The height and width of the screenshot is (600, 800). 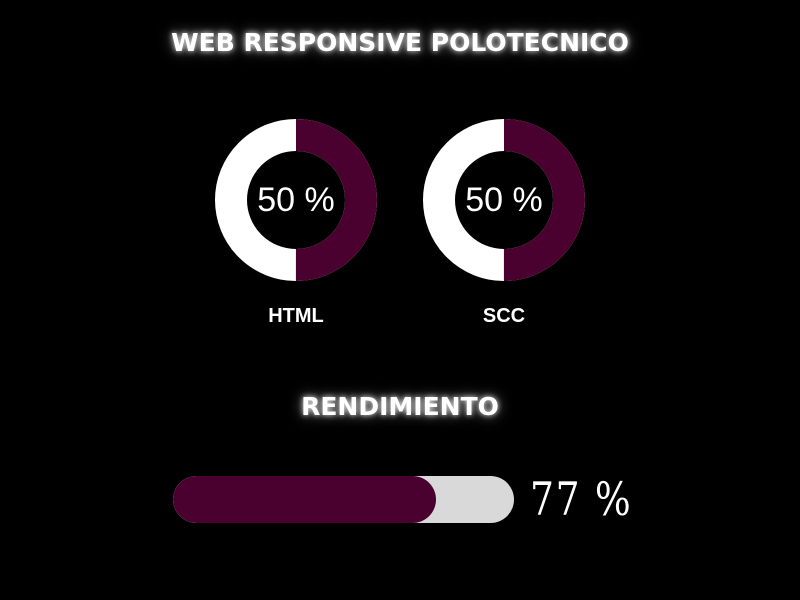 What do you see at coordinates (400, 42) in the screenshot?
I see `page-title: WEB RESPONSIVE POLOTECNICO` at bounding box center [400, 42].